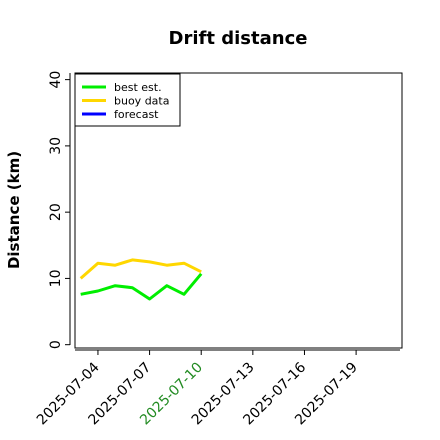 The image size is (440, 440). I want to click on legend-label: forecast, so click(136, 114).